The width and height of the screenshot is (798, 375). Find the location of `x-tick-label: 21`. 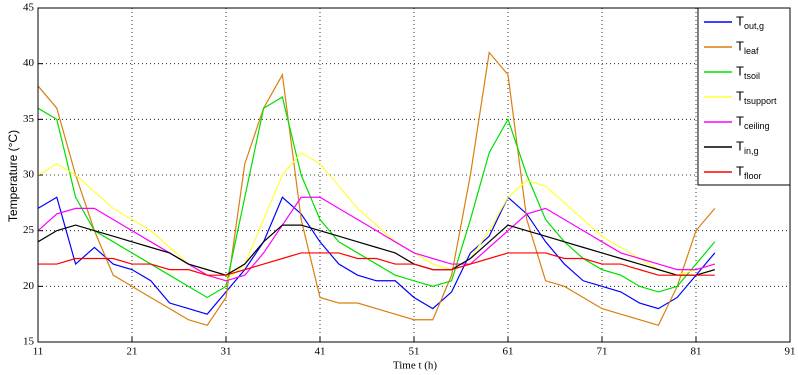

x-tick-label: 21 is located at coordinates (132, 352).